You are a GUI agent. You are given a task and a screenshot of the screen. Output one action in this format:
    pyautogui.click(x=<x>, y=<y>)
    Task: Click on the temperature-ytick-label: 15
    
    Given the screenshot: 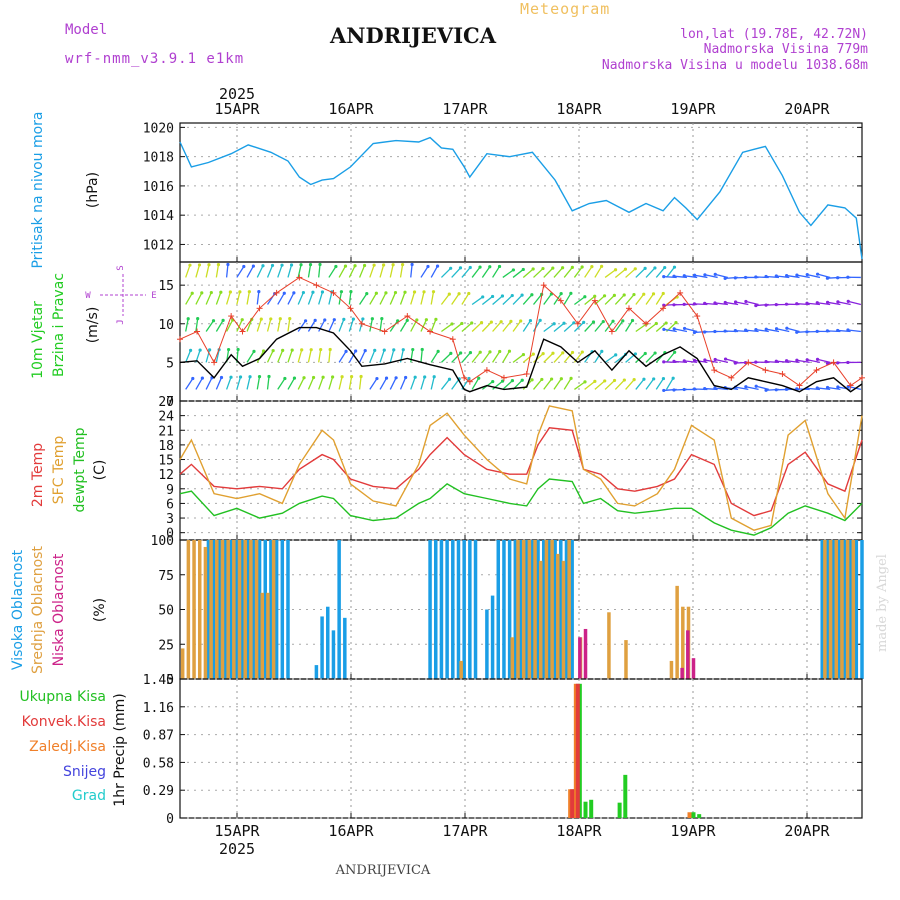 What is the action you would take?
    pyautogui.click(x=166, y=461)
    